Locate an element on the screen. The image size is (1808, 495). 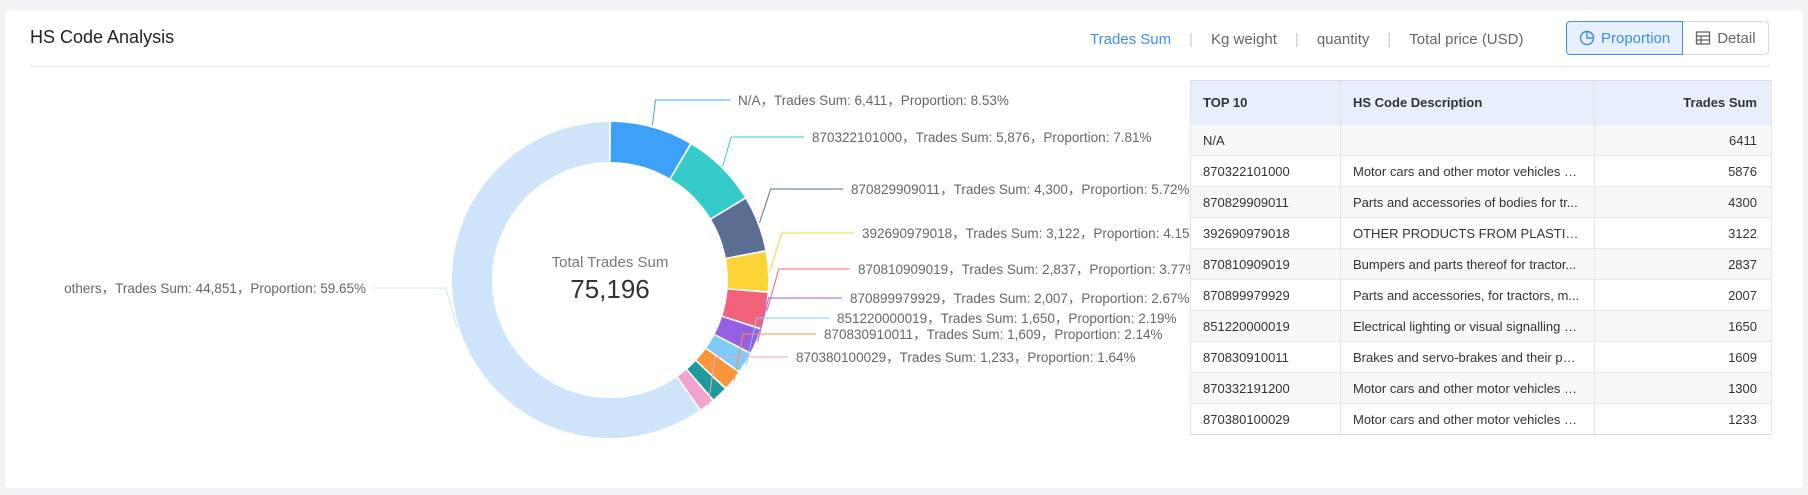
row-hs-code: 870380100029 is located at coordinates (1266, 419).